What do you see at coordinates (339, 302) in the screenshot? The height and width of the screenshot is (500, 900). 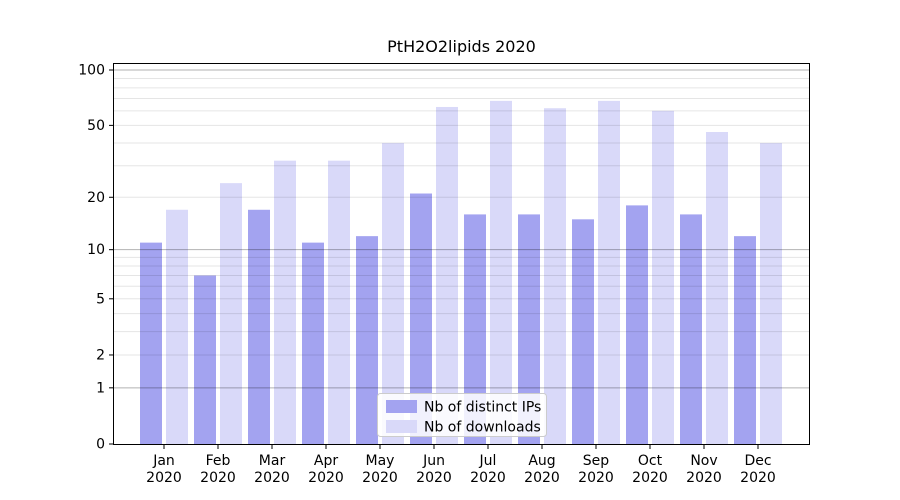 I see `bar-downloads-apr` at bounding box center [339, 302].